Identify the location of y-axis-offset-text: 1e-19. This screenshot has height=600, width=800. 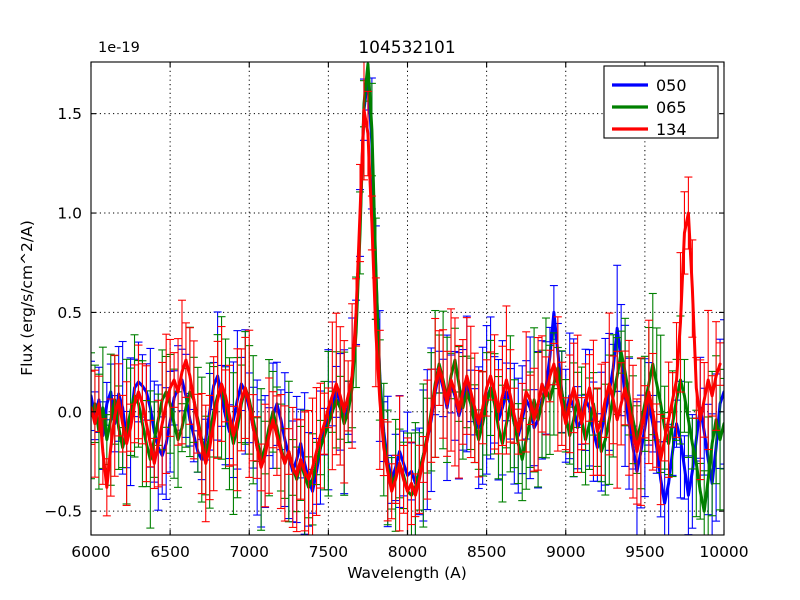
(119, 48).